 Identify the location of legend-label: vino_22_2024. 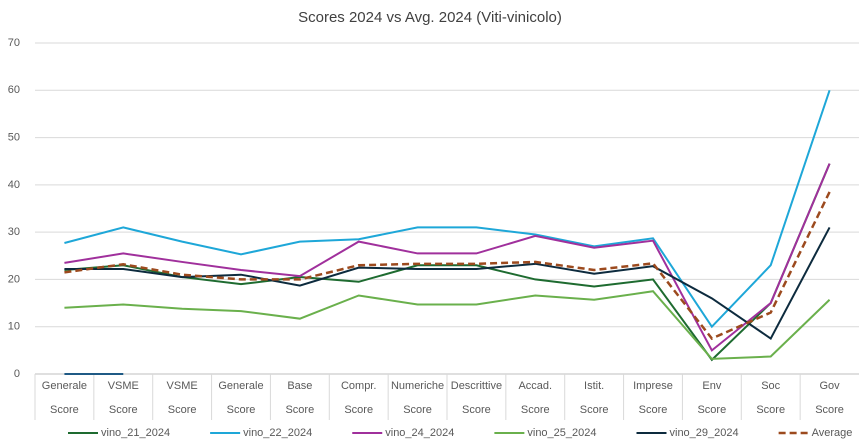
(277, 433).